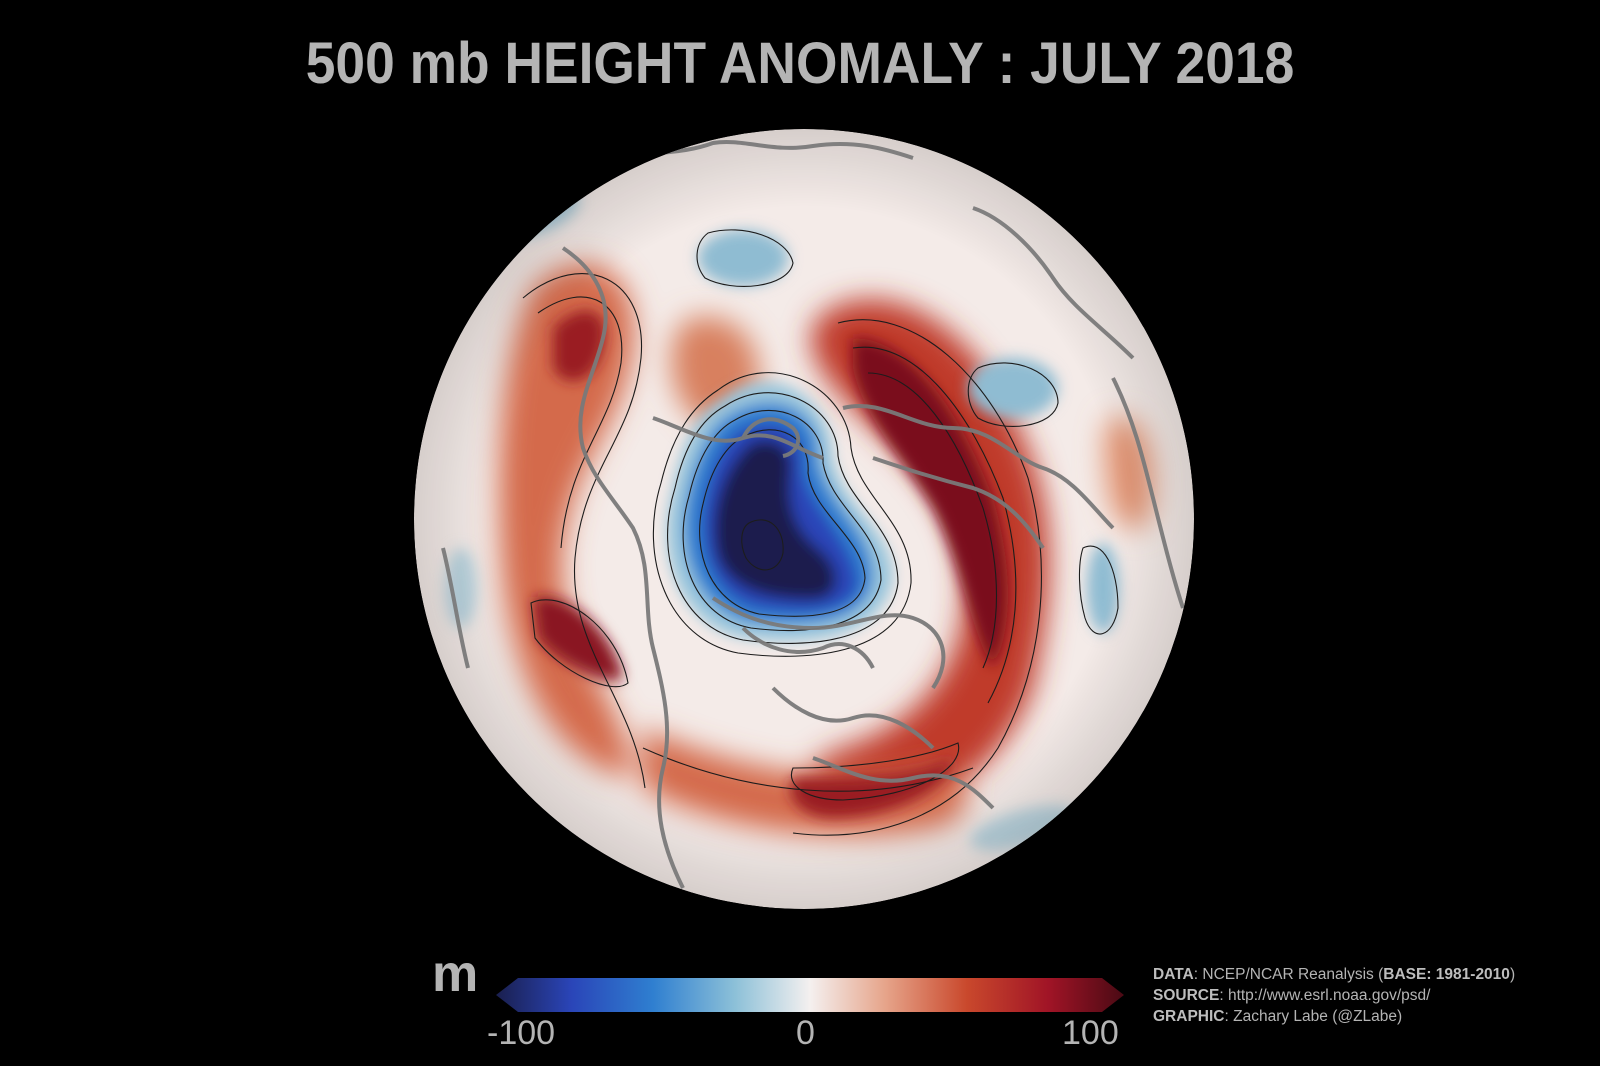 The width and height of the screenshot is (1600, 1066). I want to click on colorbar-unit: m, so click(455, 974).